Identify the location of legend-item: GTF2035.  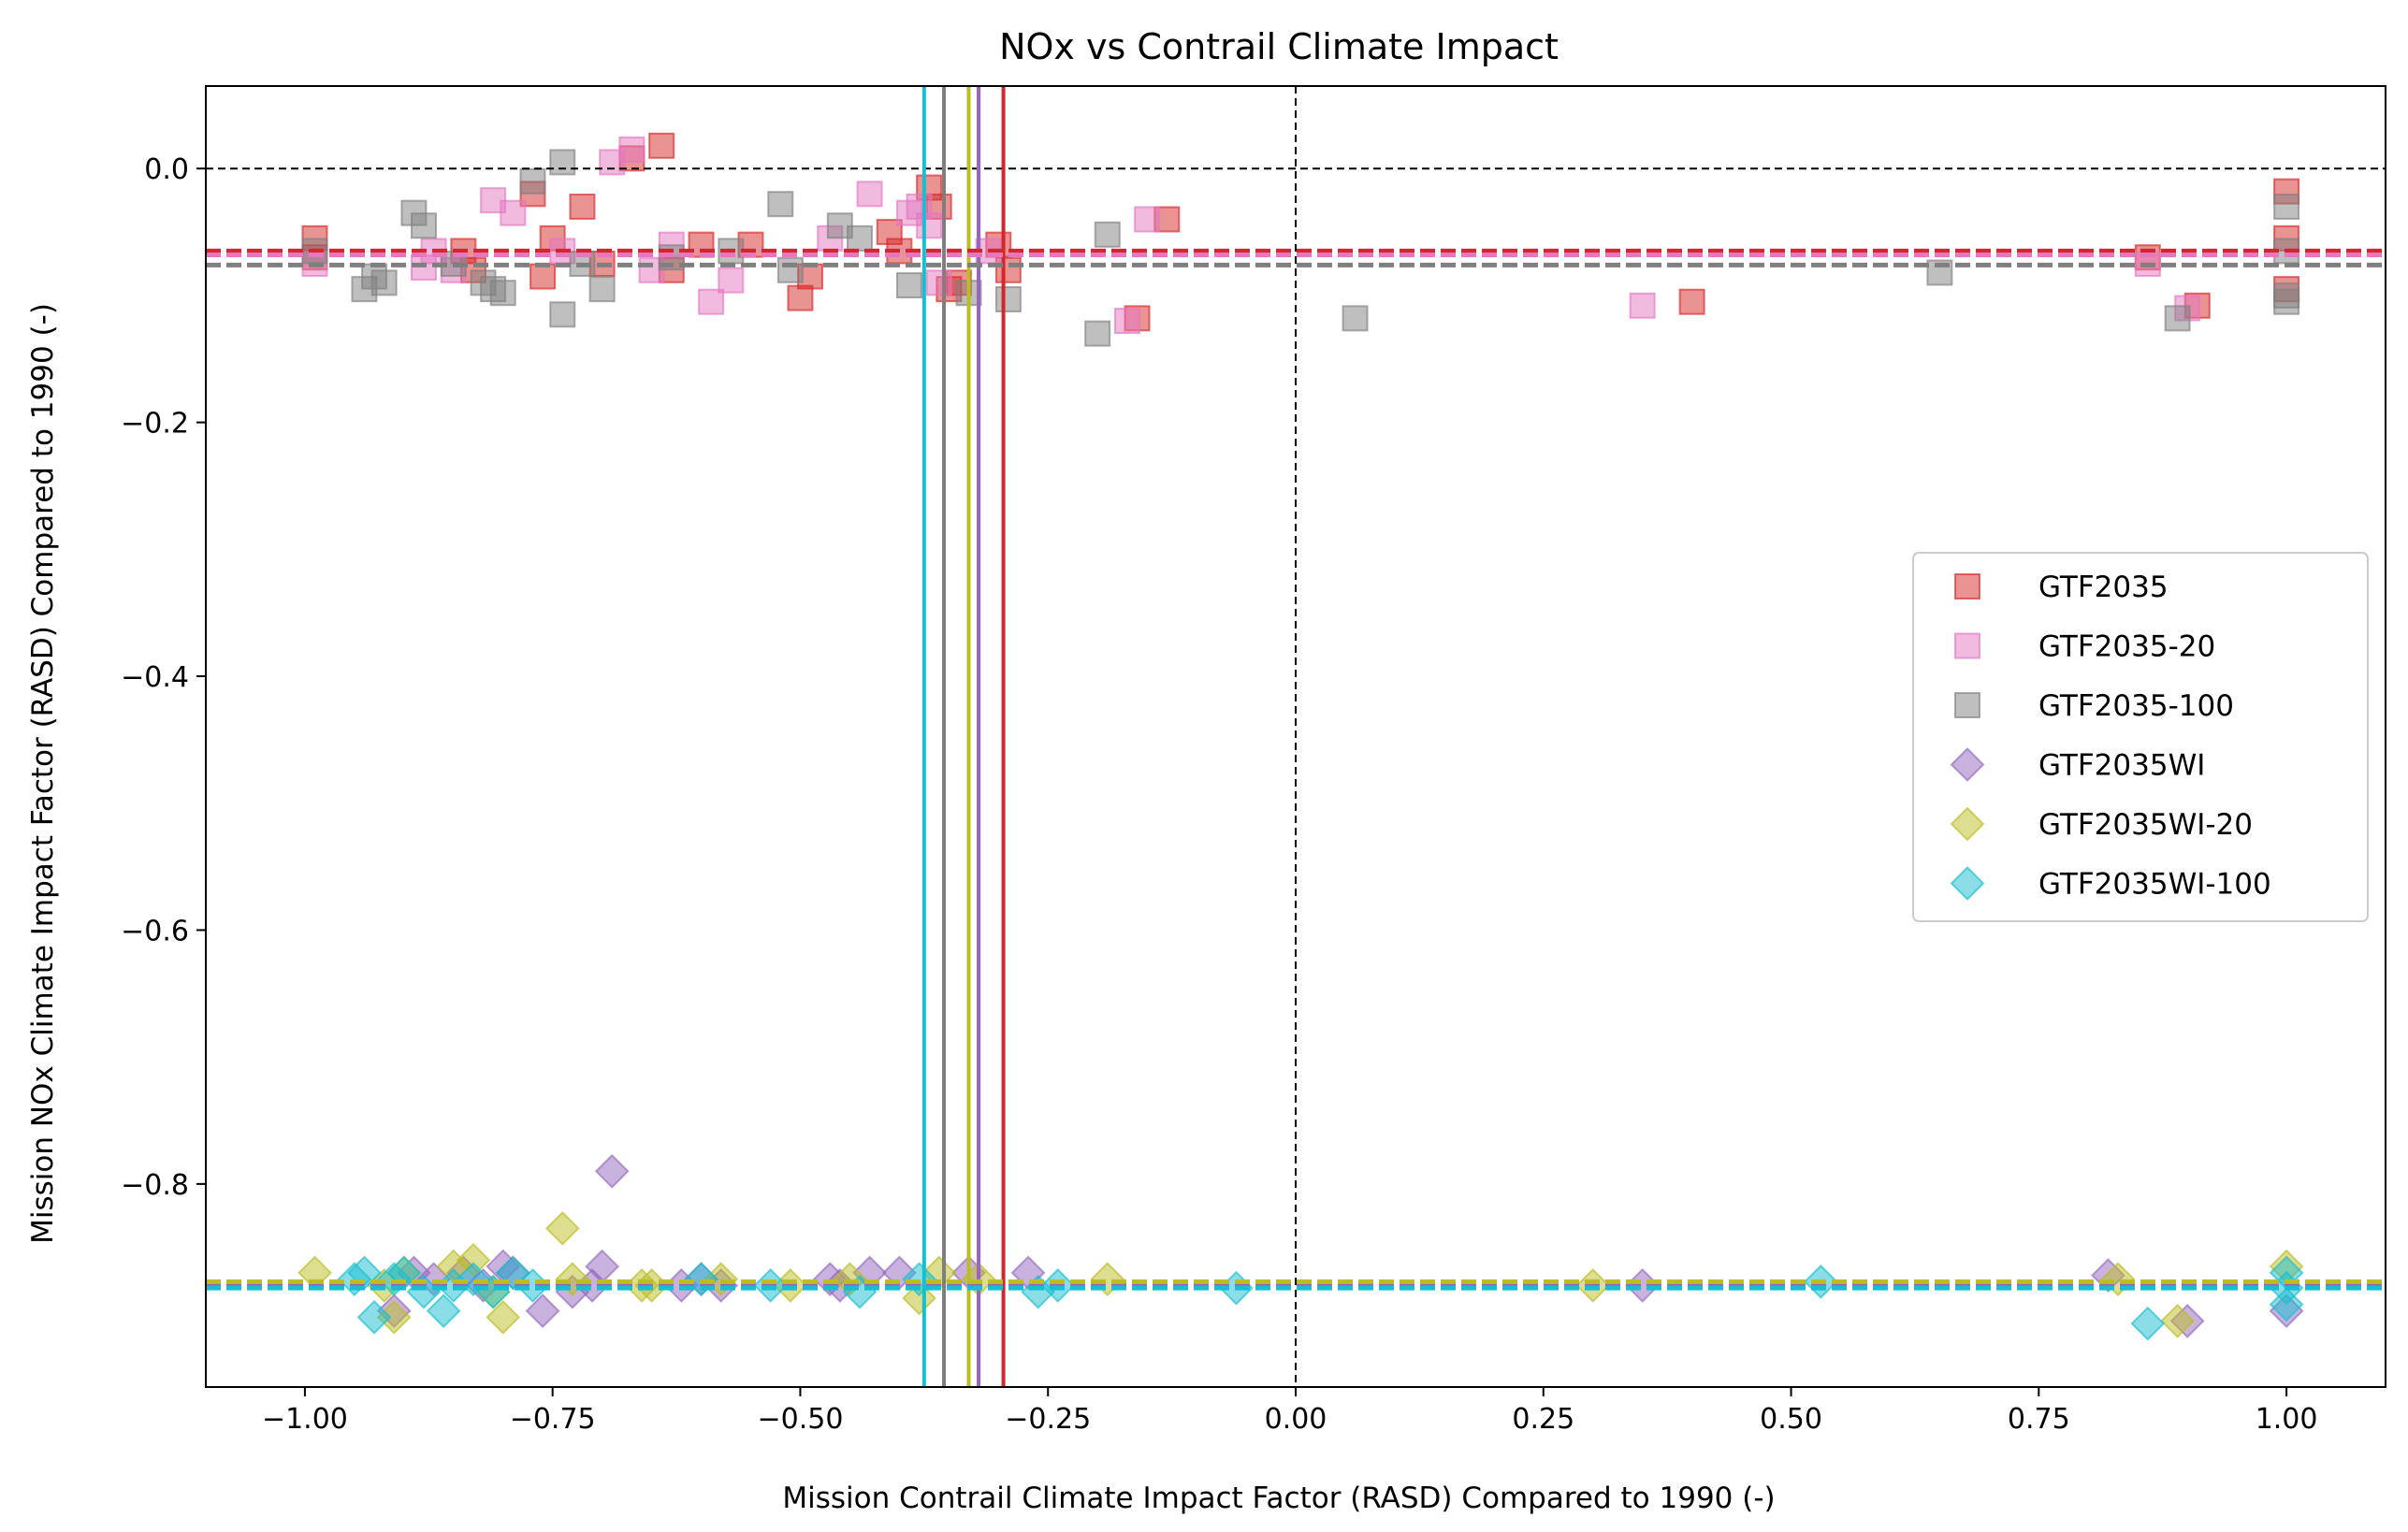
(2061, 587).